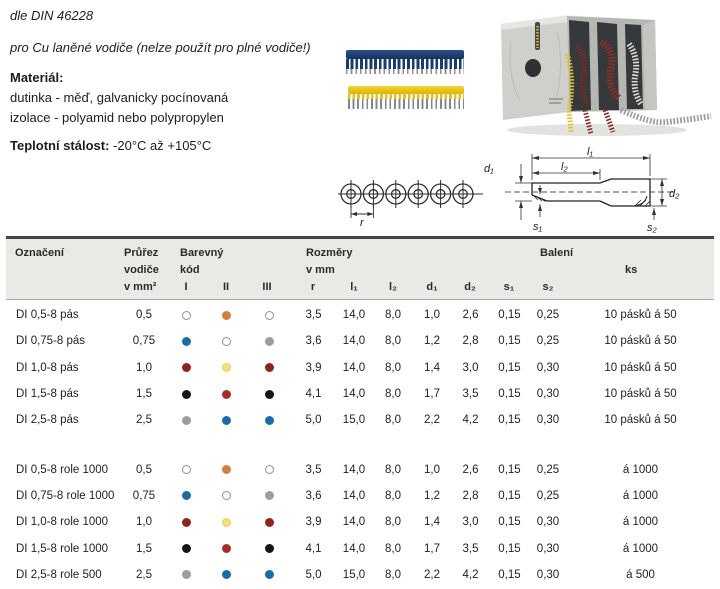  Describe the element at coordinates (432, 367) in the screenshot. I see `dim-d1-value: 1,4` at that location.